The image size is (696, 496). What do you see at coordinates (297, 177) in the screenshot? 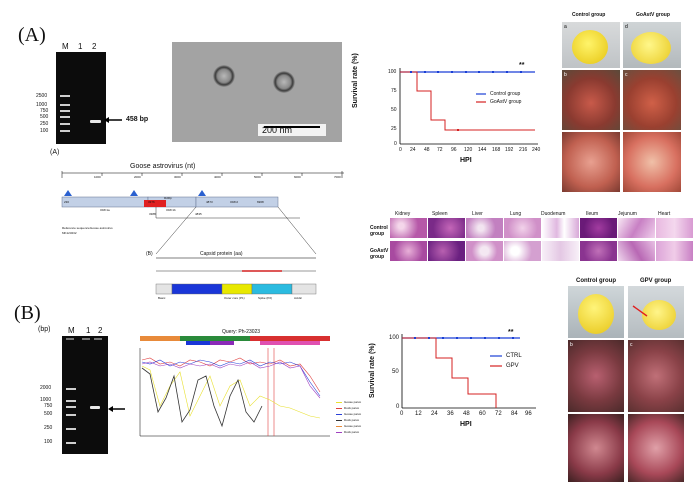
I see `ruler-tick: 6000` at bounding box center [297, 177].